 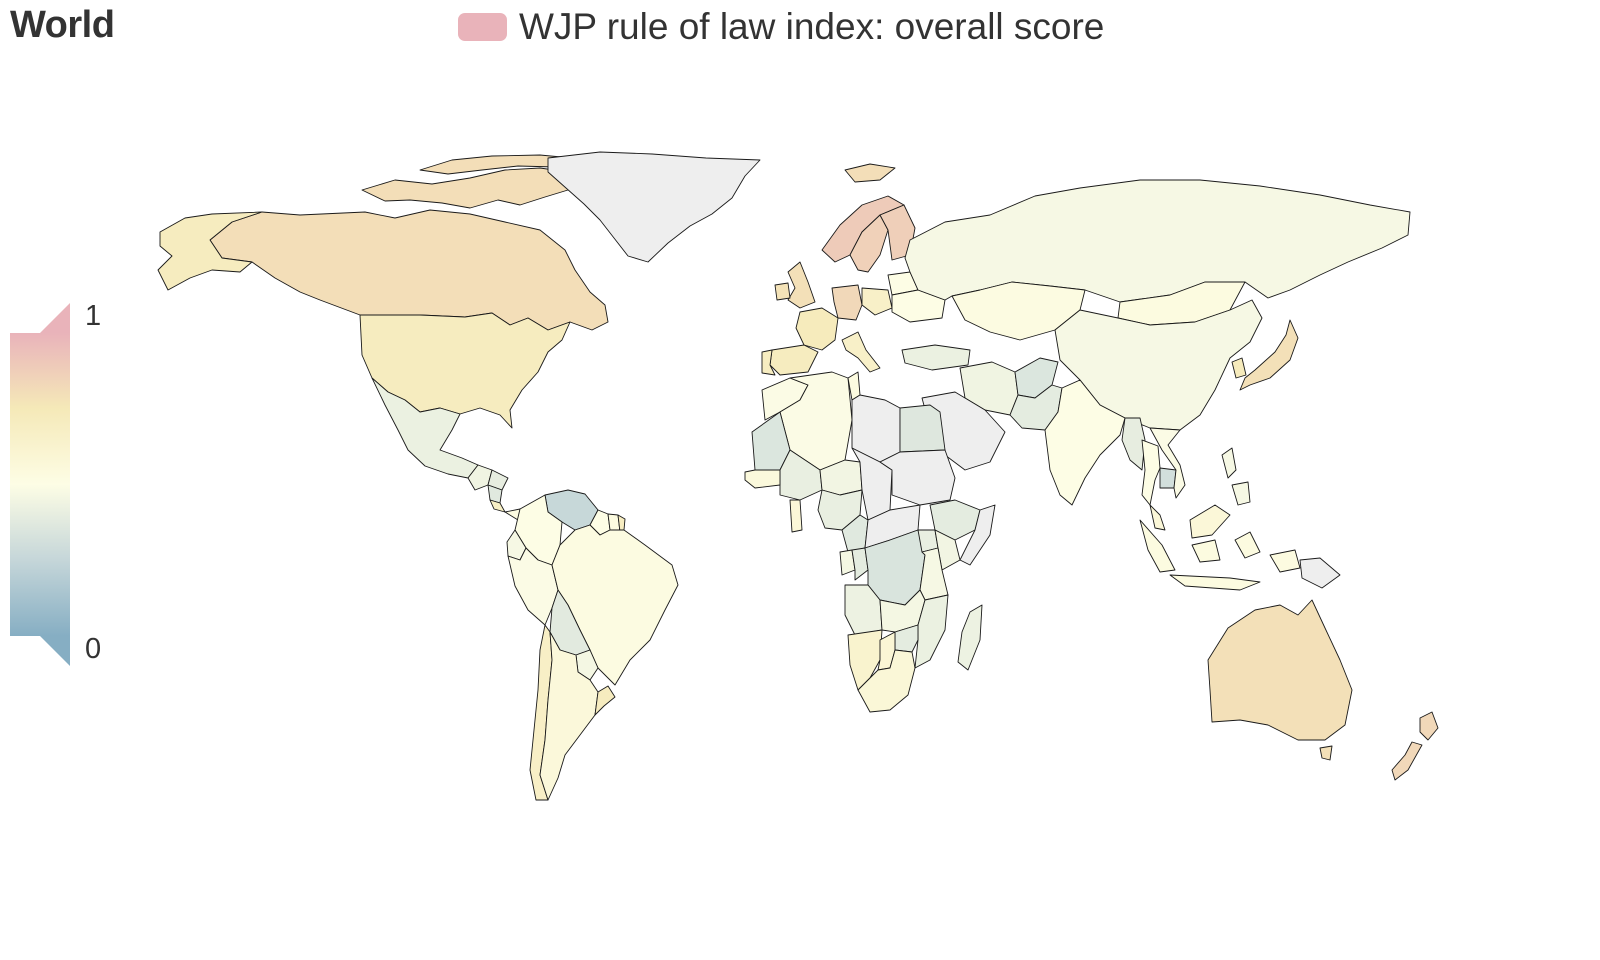 I want to click on region-philippines, so click(x=1236, y=476).